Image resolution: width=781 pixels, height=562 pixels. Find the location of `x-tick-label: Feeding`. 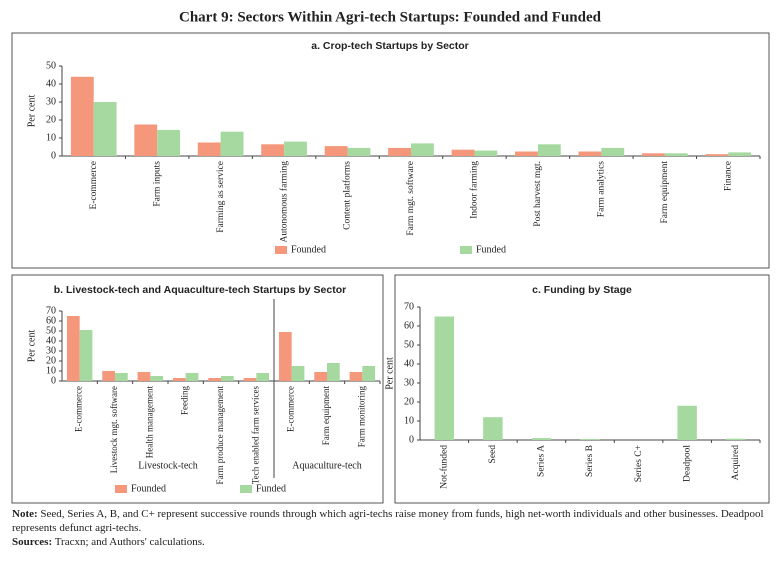

x-tick-label: Feeding is located at coordinates (185, 400).